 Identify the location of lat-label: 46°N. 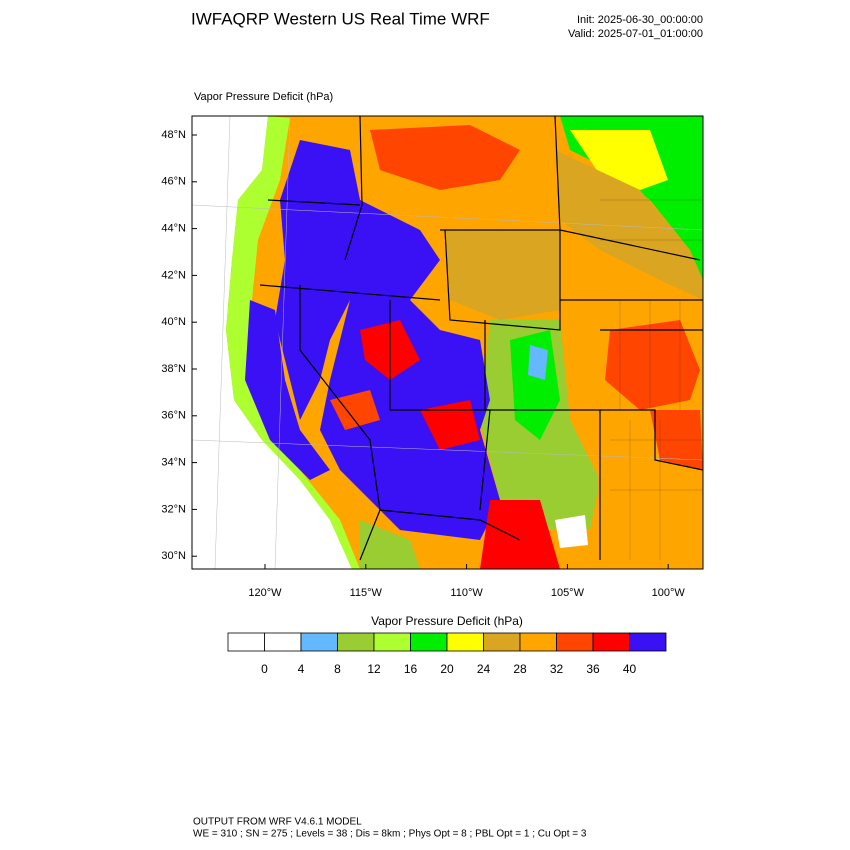
(173, 182).